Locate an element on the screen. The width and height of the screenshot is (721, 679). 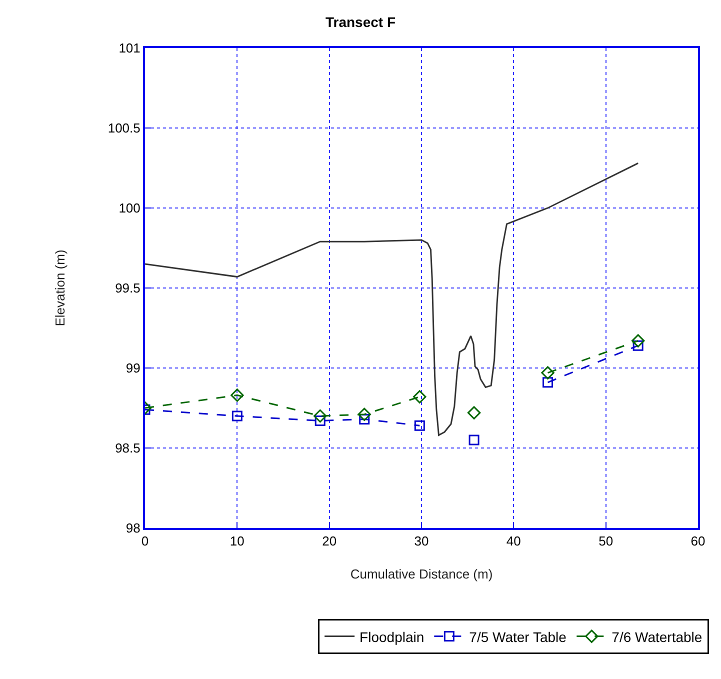
y-tick-label: 98 is located at coordinates (133, 528).